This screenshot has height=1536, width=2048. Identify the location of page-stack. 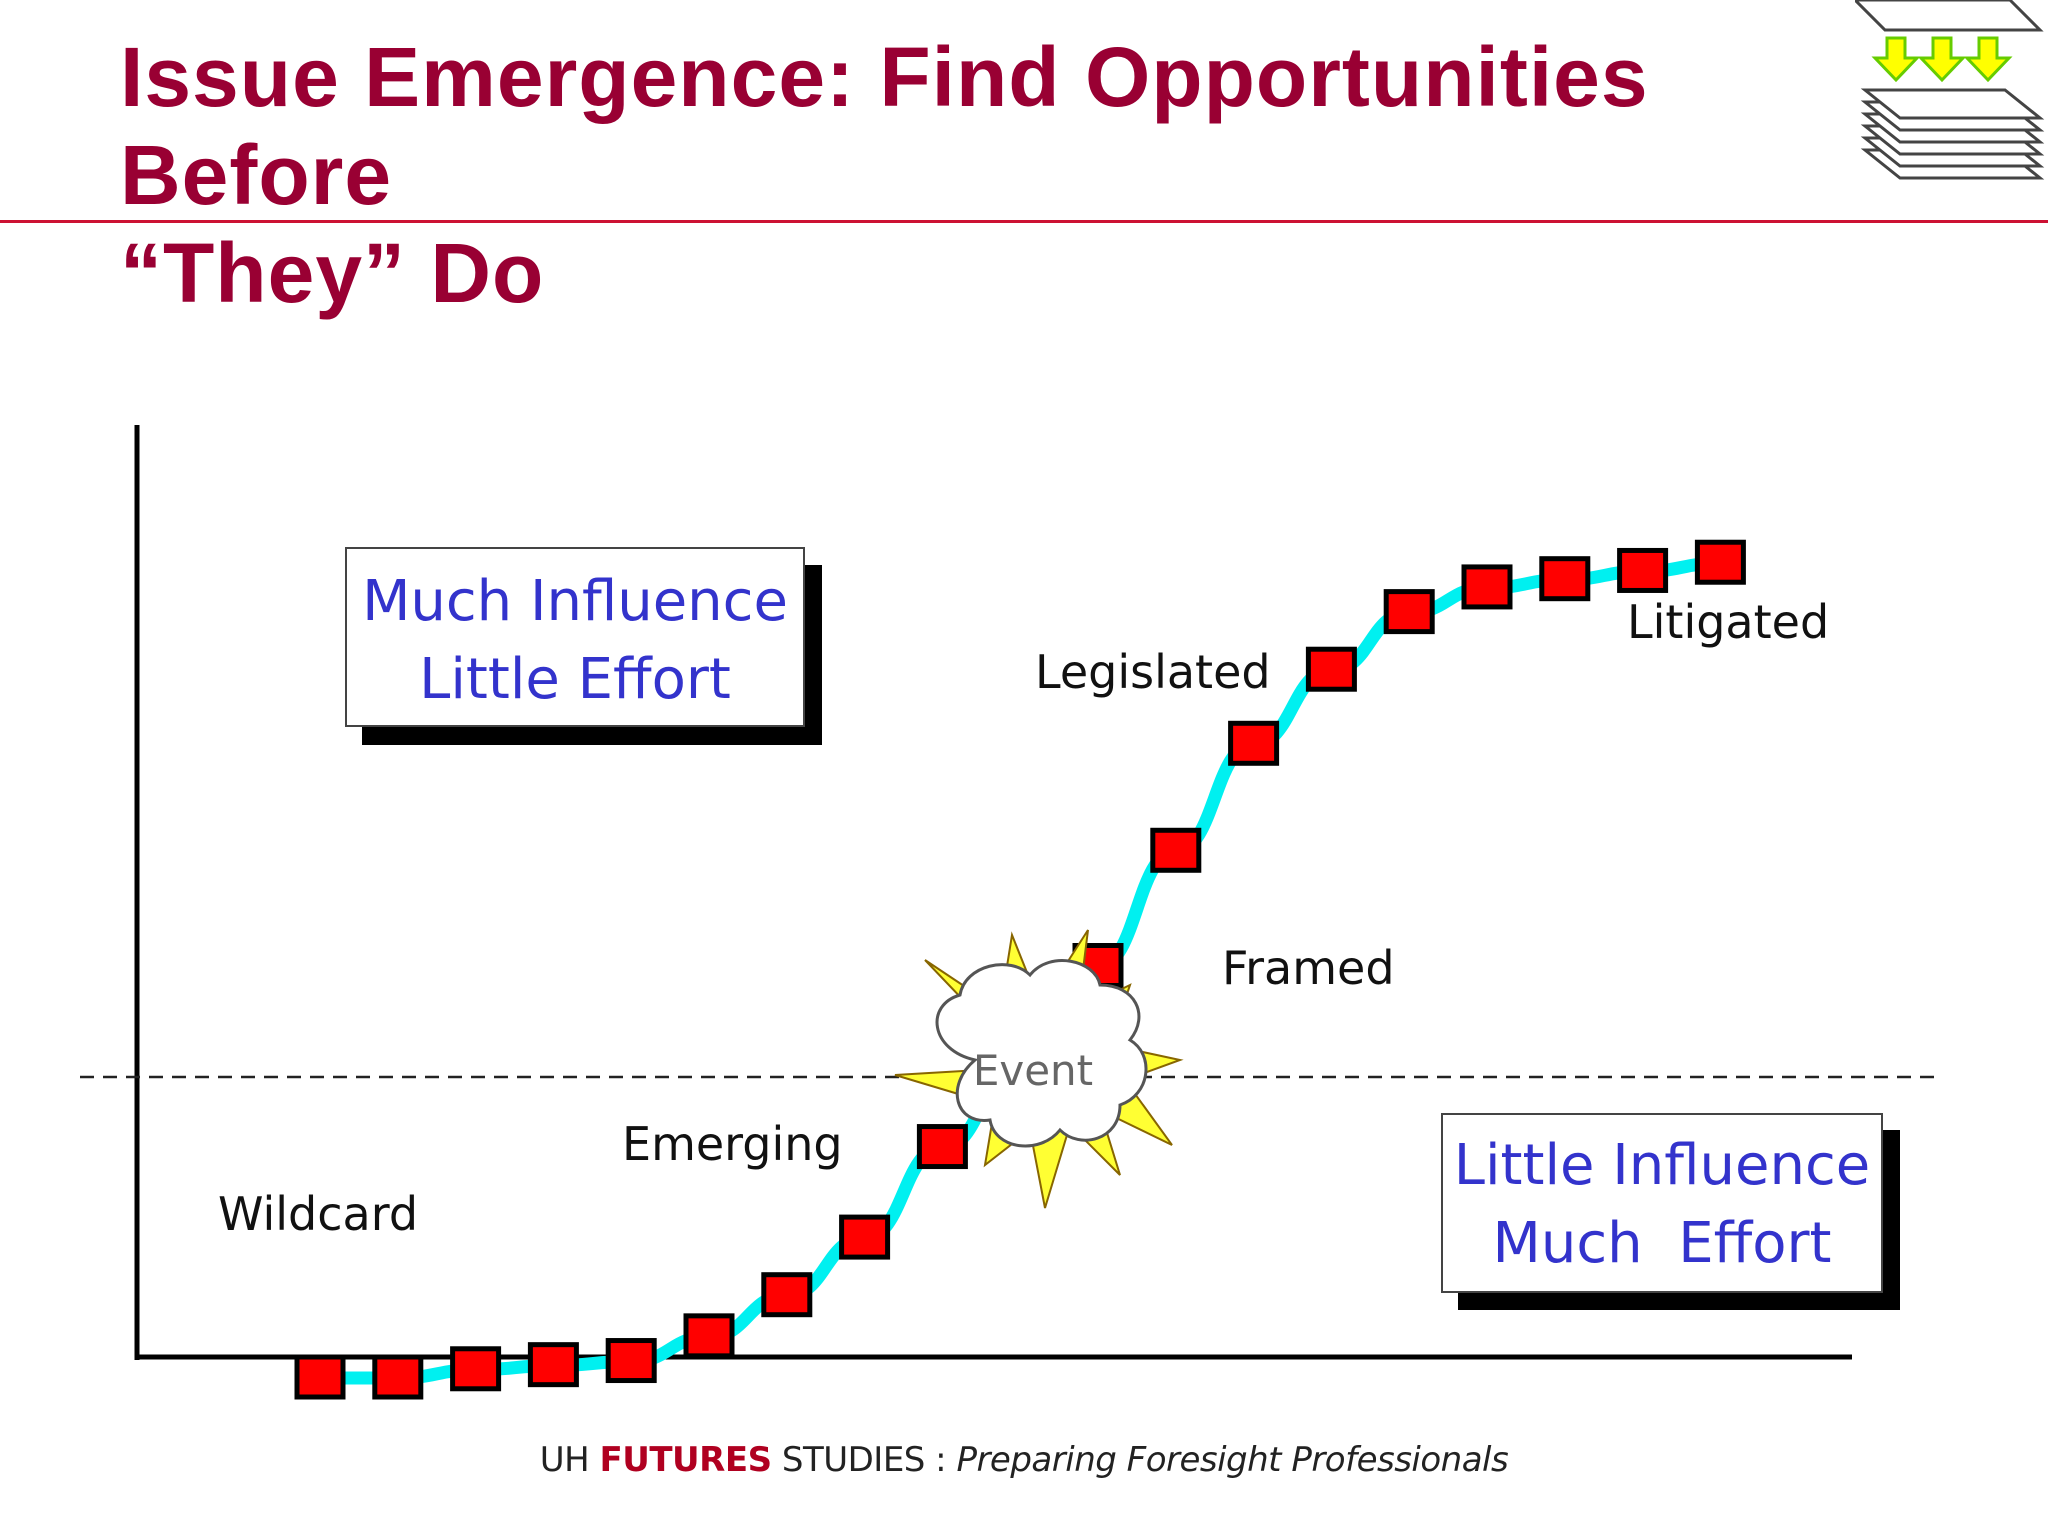
(1950, 90).